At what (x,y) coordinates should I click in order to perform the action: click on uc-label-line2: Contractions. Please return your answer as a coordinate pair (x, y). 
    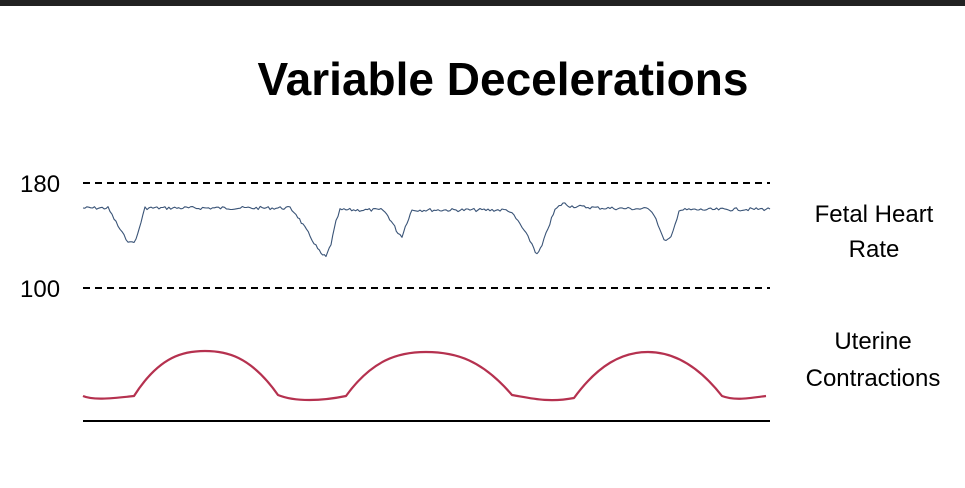
    Looking at the image, I should click on (873, 378).